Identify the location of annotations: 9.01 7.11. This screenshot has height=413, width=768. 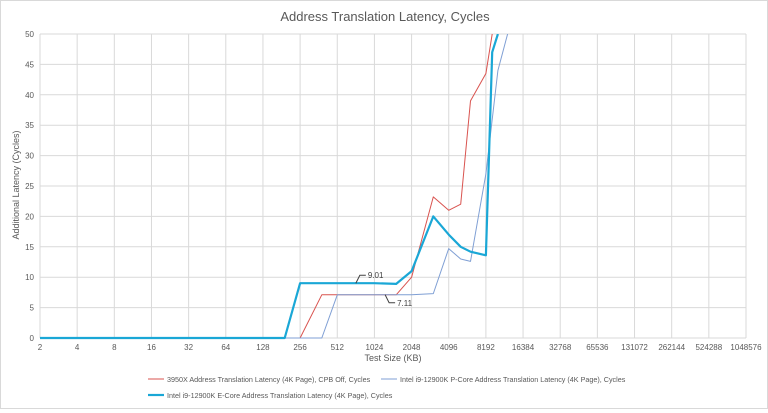
(384, 289).